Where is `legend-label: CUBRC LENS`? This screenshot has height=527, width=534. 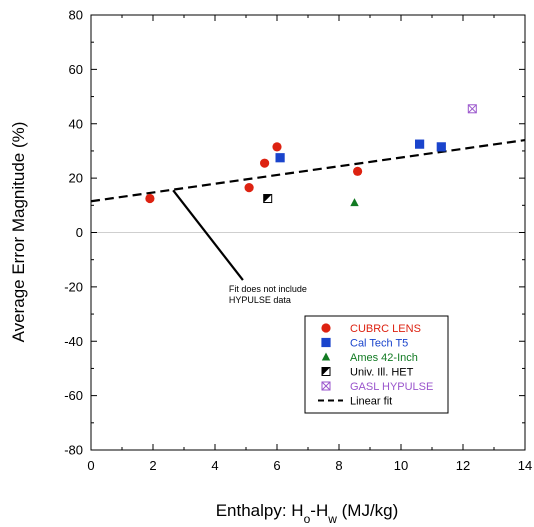
legend-label: CUBRC LENS is located at coordinates (385, 329).